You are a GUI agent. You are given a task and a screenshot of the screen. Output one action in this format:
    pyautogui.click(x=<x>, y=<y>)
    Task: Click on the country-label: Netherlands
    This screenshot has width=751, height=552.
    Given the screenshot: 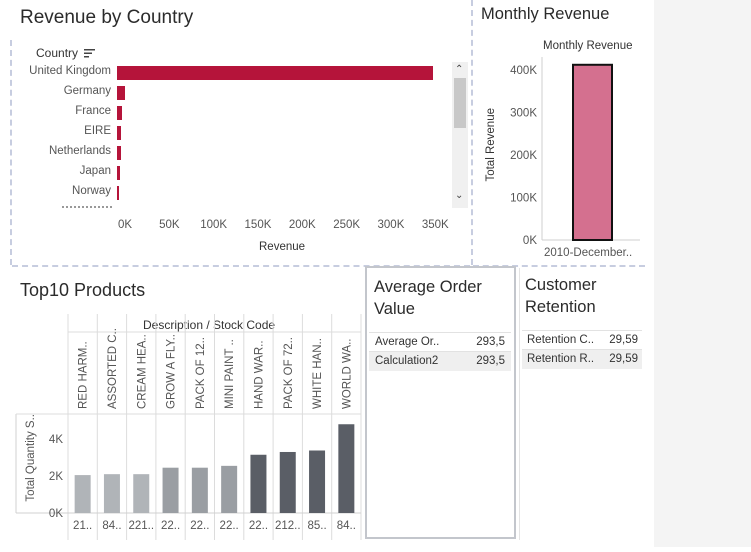 What is the action you would take?
    pyautogui.click(x=79, y=151)
    